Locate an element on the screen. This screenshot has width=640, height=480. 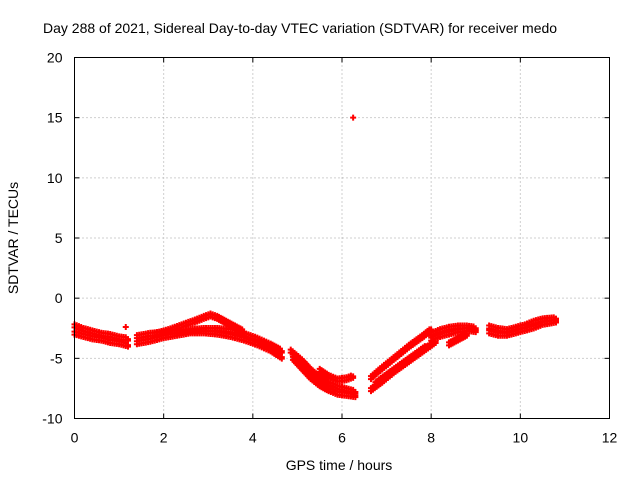
y-tick-label: 20 is located at coordinates (55, 58).